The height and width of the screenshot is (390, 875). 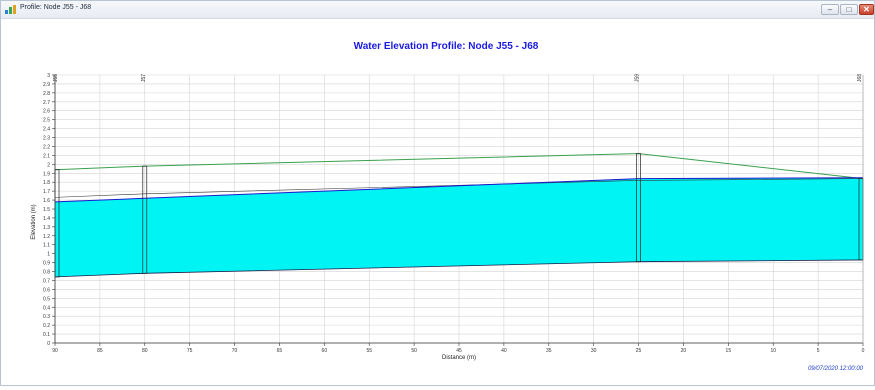 I want to click on x-axis-label: Distance (m), so click(x=459, y=358).